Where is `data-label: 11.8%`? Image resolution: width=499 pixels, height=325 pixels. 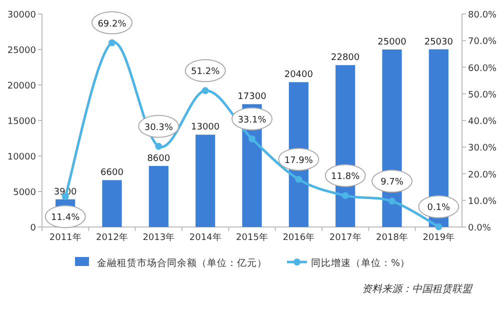 data-label: 11.8% is located at coordinates (345, 177).